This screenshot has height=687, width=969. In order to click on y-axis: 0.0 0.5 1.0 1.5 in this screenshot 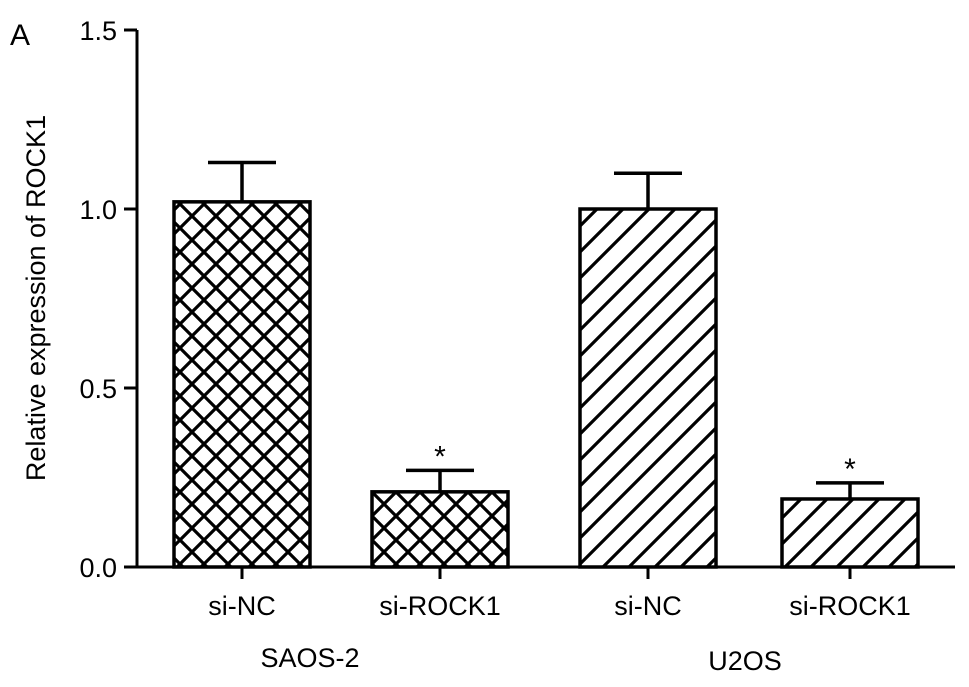, I will do `click(109, 299)`.